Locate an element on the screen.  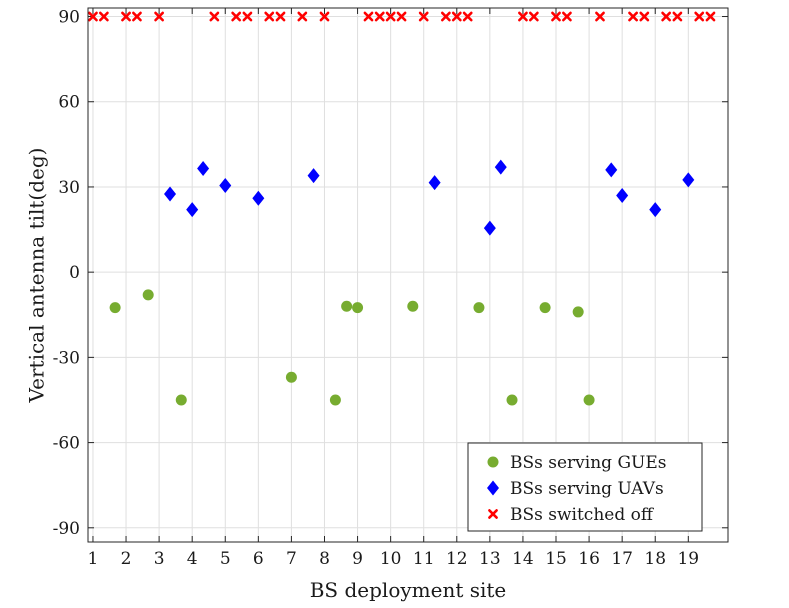
y-tick-label: 60 is located at coordinates (69, 103).